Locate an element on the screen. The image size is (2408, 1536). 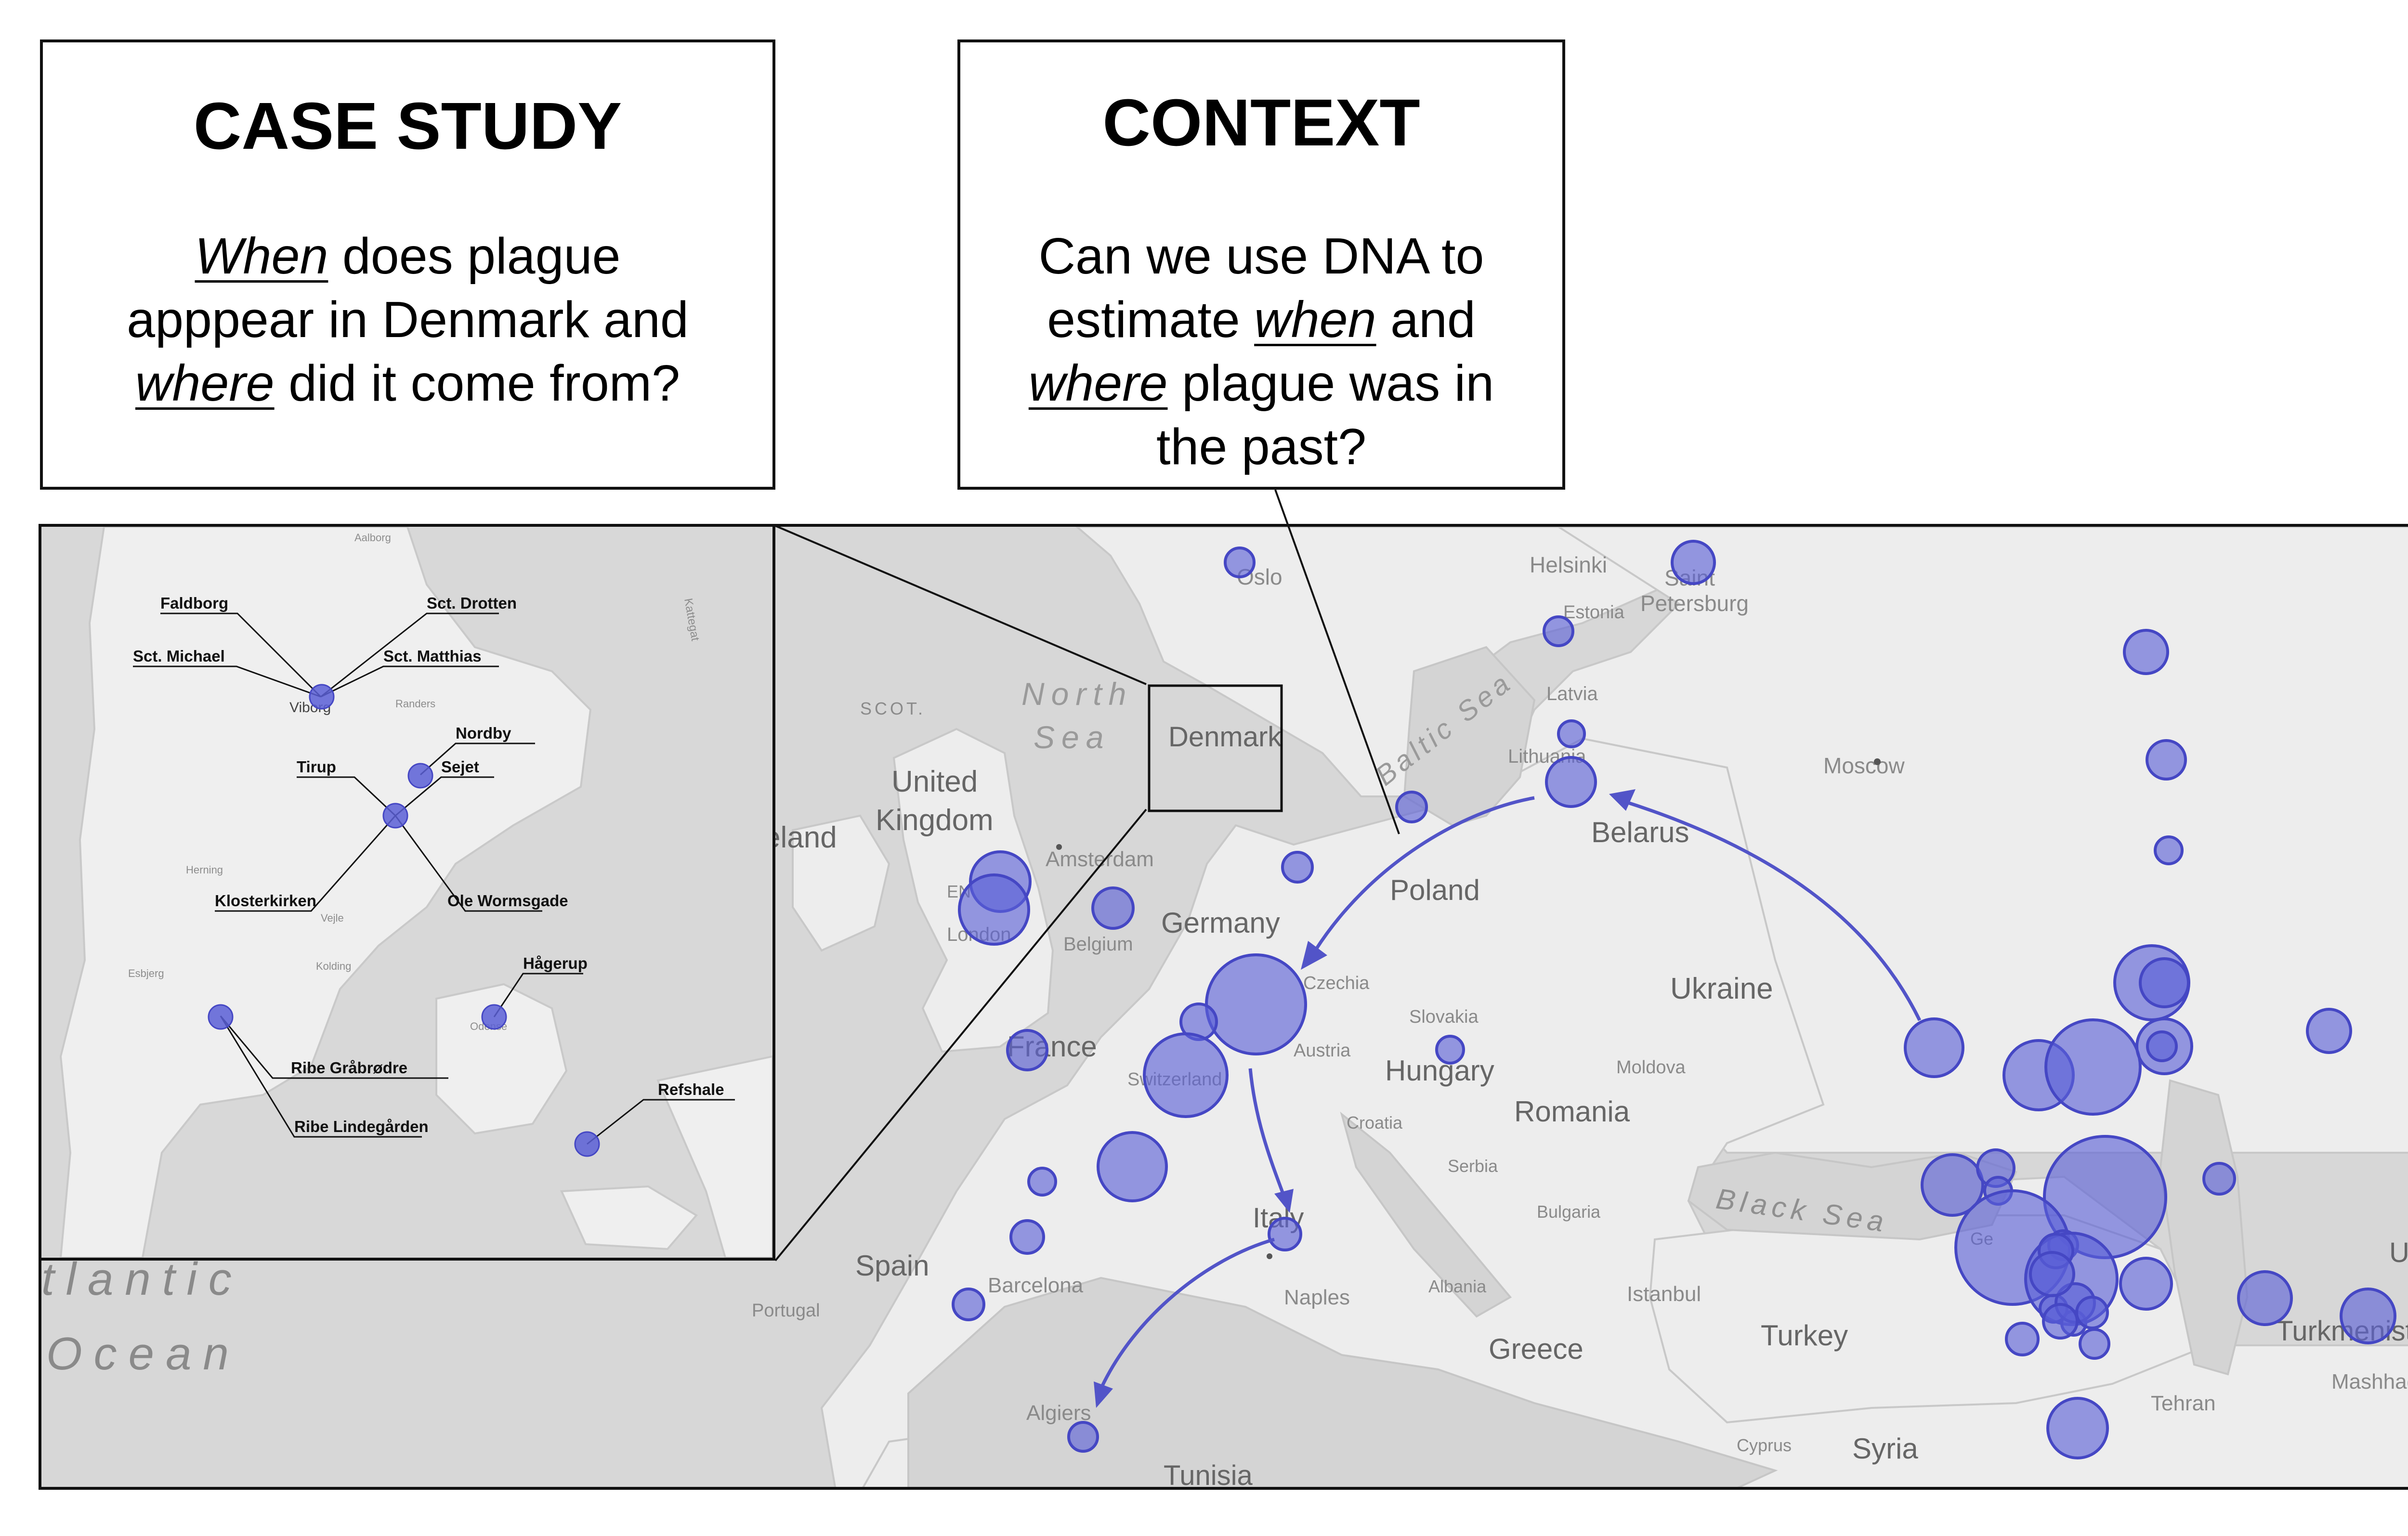
site-sejet: Sejet is located at coordinates (460, 767).